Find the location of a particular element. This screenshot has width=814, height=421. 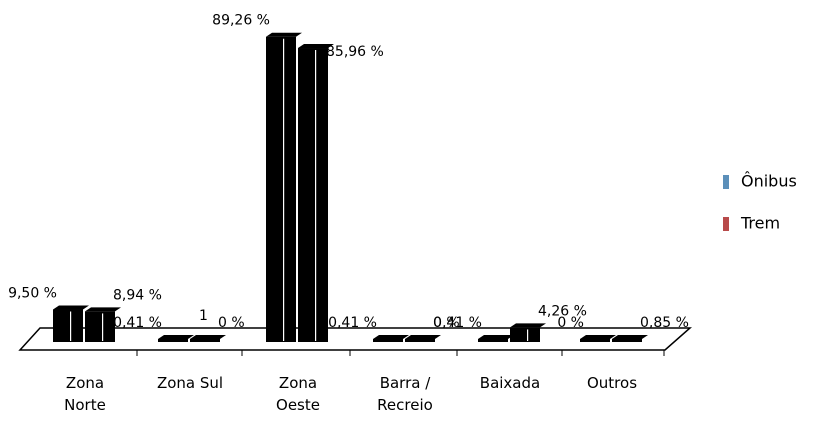

value-label: 9,50 % is located at coordinates (32, 294).